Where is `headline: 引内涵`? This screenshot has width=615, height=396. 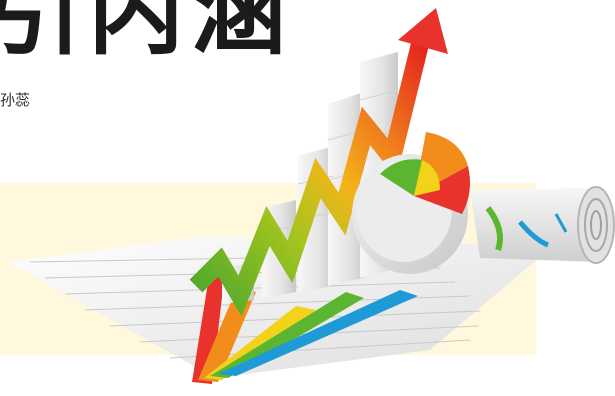 headline: 引内涵 is located at coordinates (146, 34).